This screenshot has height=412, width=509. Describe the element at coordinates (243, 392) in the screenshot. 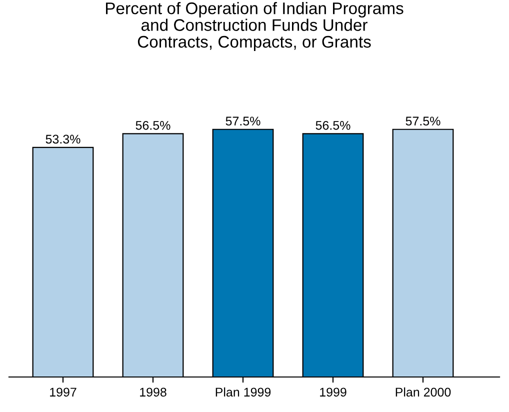

I see `x-tick-label: Plan 1999` at that location.